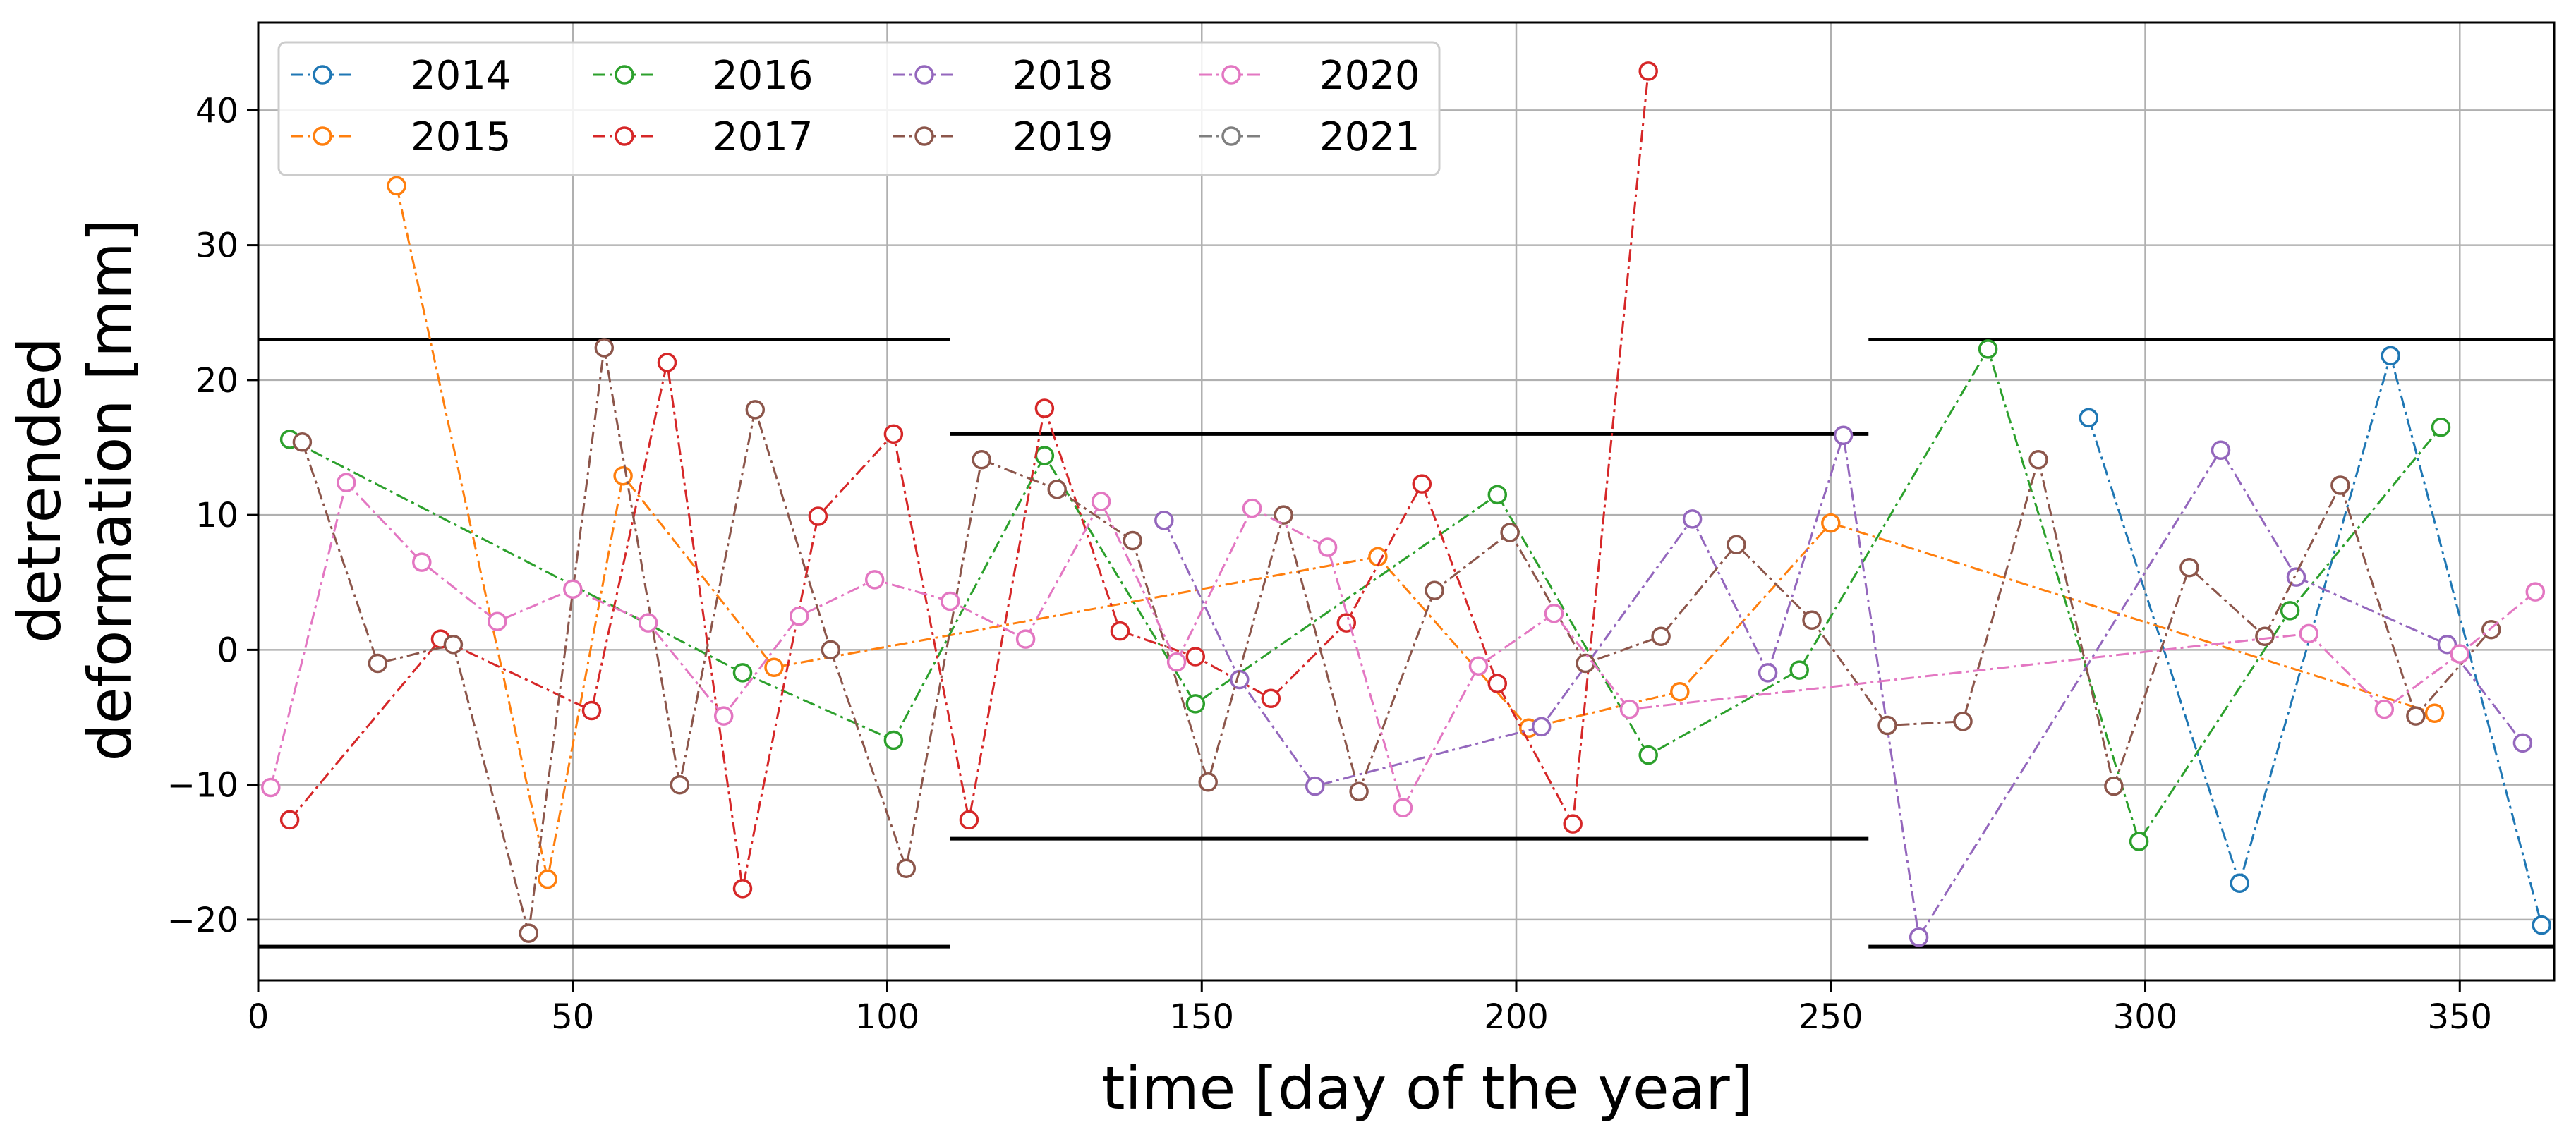 This screenshot has height=1132, width=2576. I want to click on legend-label: 2014, so click(462, 76).